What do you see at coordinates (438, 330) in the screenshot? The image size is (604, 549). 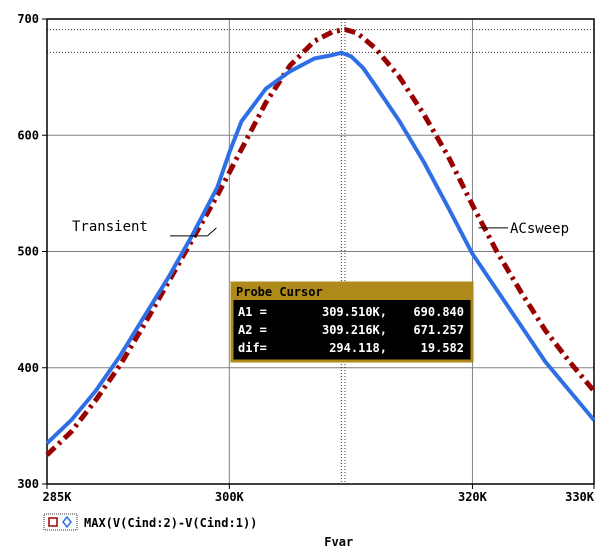 I see `probe-row-y: 671.257` at bounding box center [438, 330].